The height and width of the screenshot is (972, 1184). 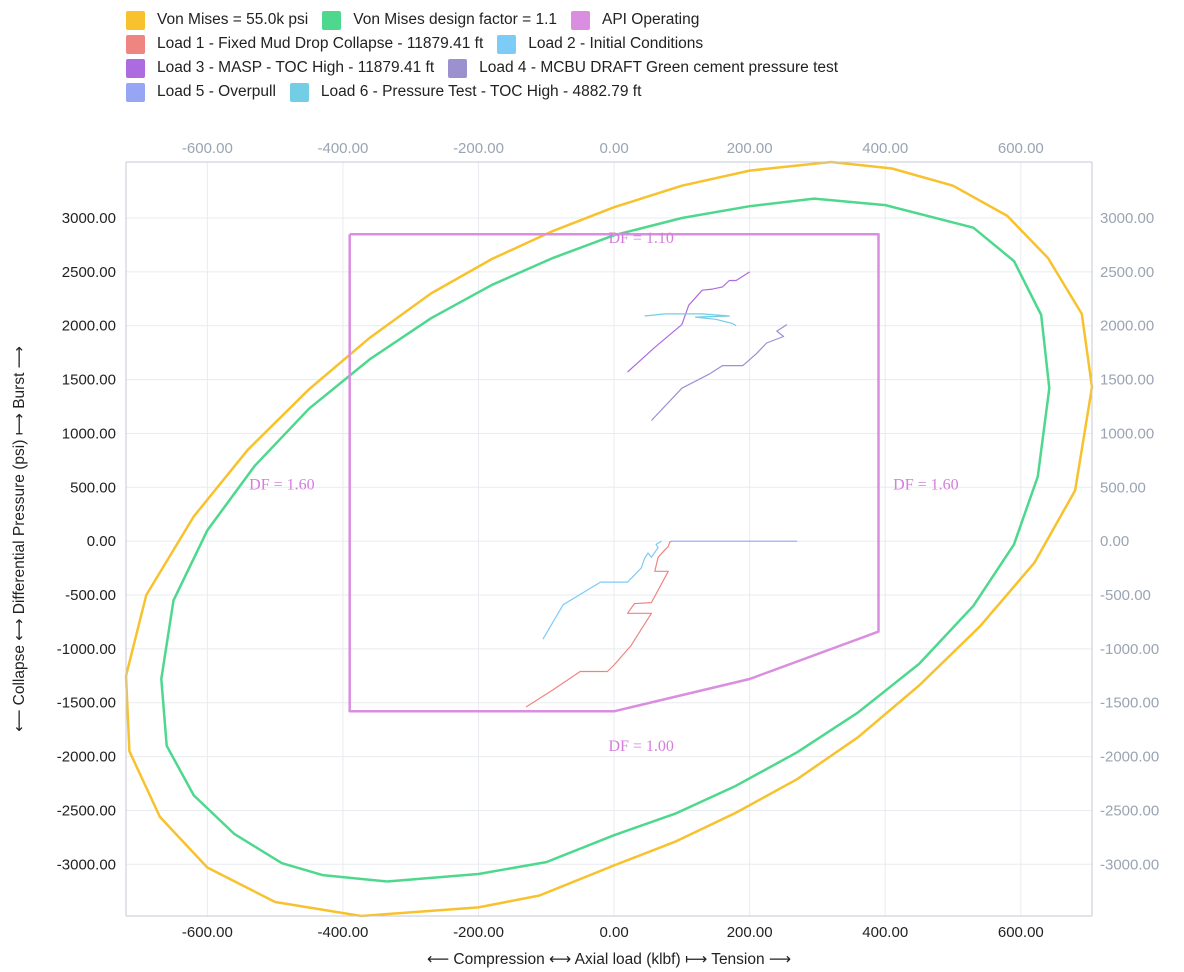 What do you see at coordinates (1129, 757) in the screenshot?
I see `y-tick-label-right: -2000.00` at bounding box center [1129, 757].